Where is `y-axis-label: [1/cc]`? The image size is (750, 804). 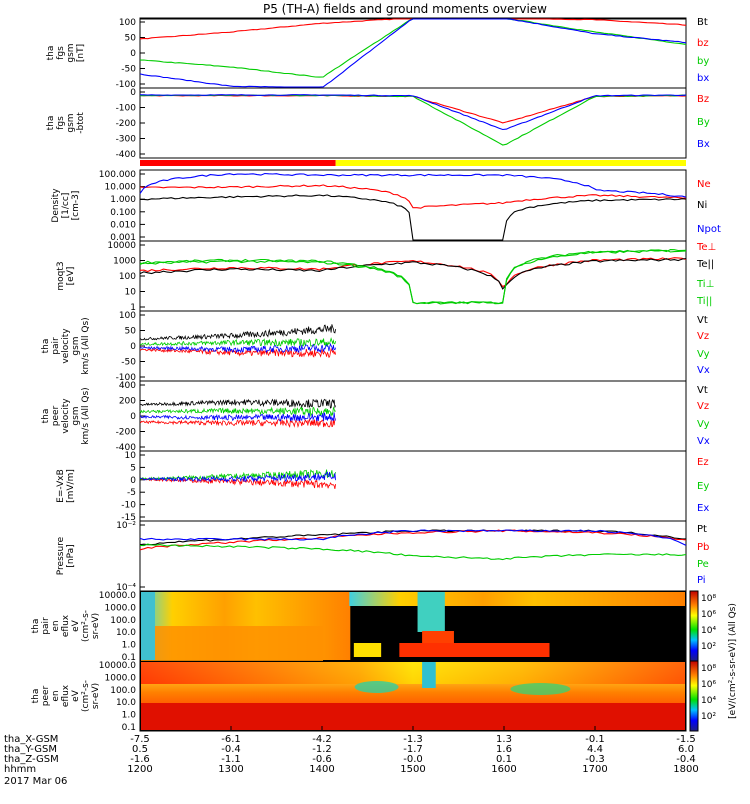
y-axis-label: [1/cc] is located at coordinates (66, 206).